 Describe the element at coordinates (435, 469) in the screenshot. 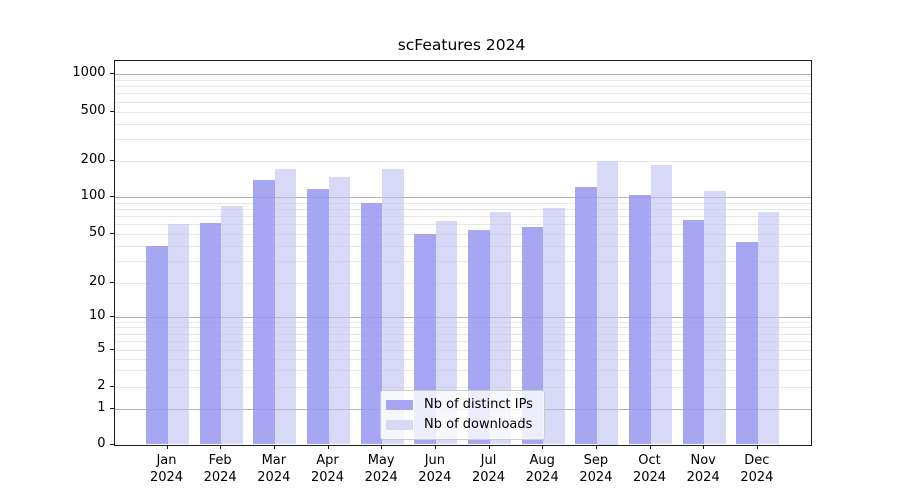

I see `x-tick-label-jun: Jun 2024` at that location.